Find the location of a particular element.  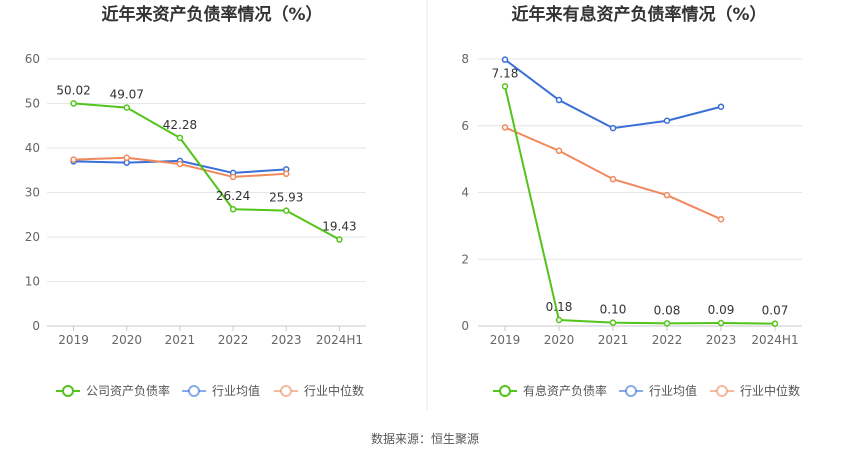

y-tick-label: 6 is located at coordinates (465, 126).